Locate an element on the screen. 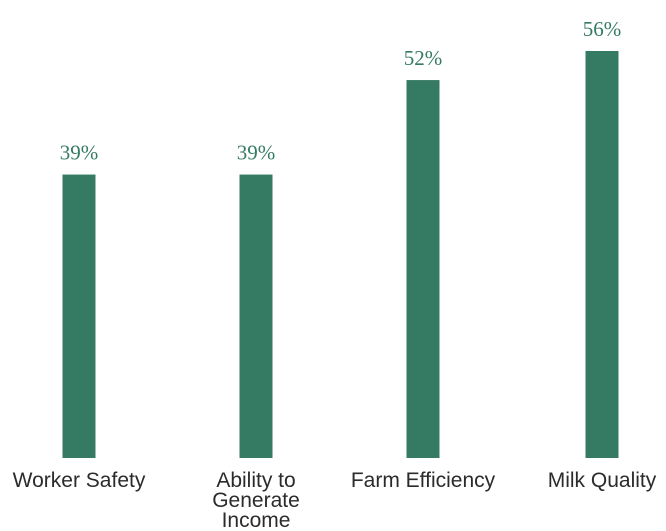 This screenshot has width=666, height=531. value-label-2: 52% is located at coordinates (423, 58).